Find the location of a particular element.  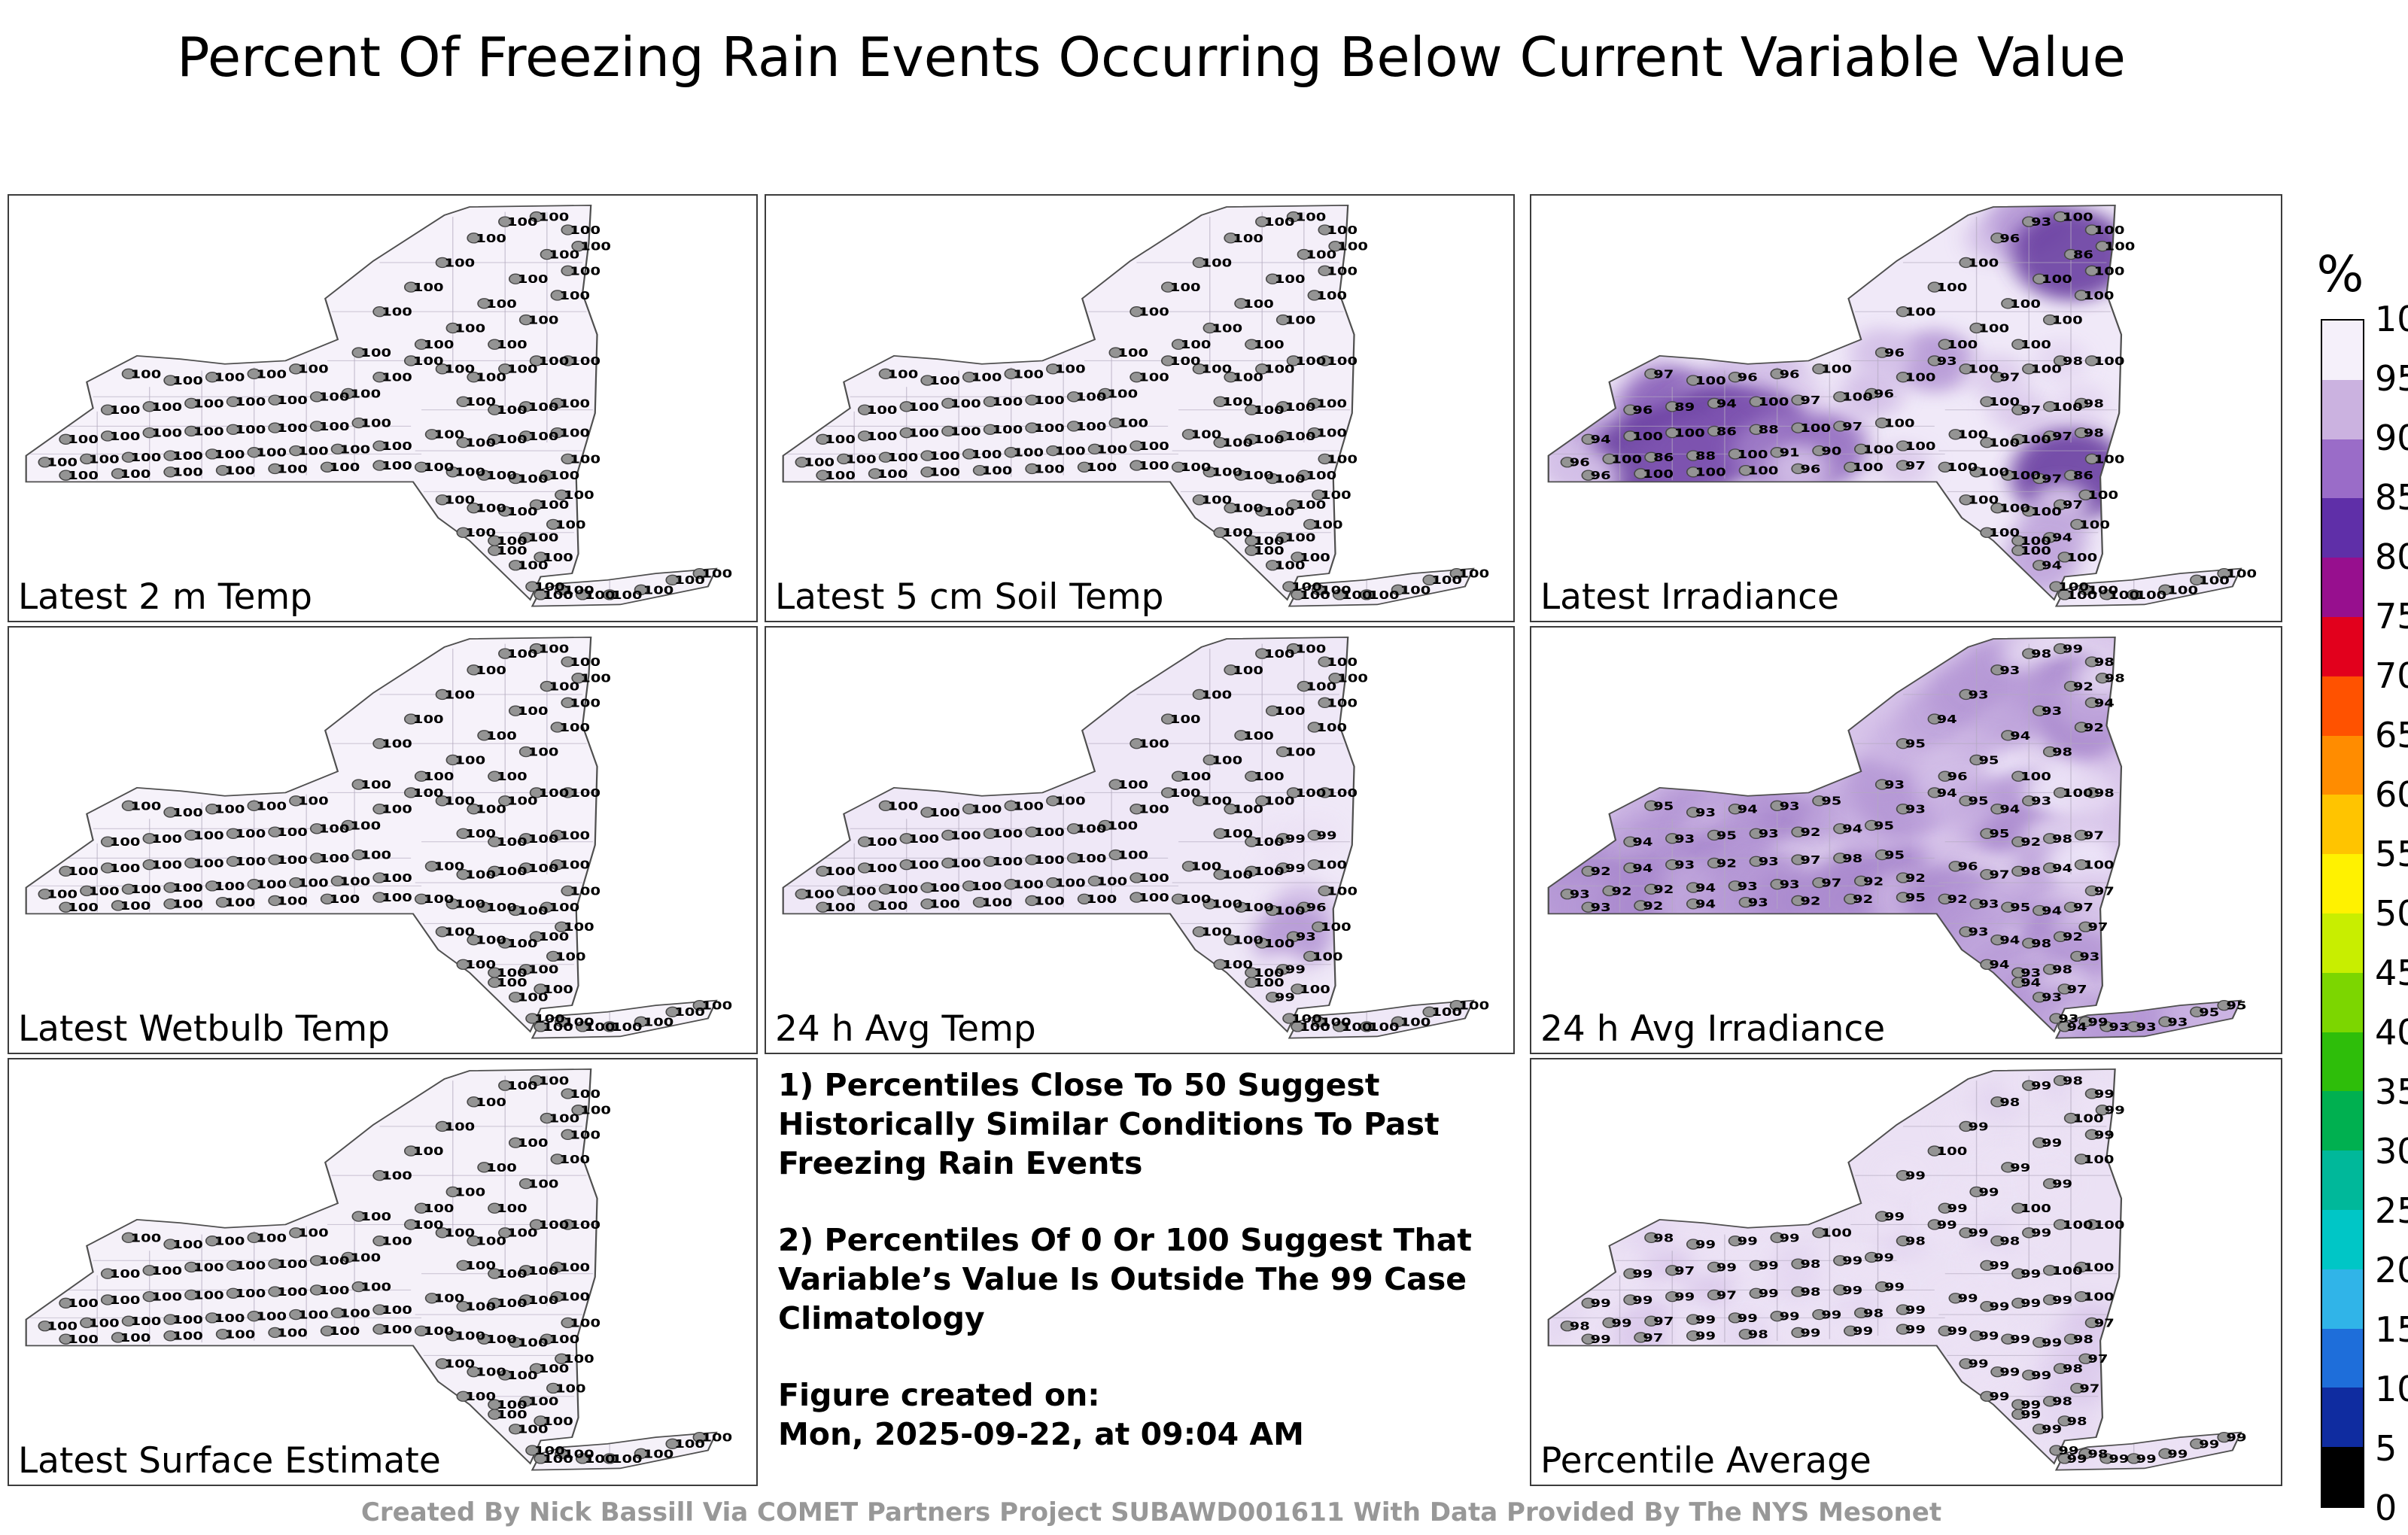

panel-label: Latest Wetbulb Temp is located at coordinates (204, 1029).